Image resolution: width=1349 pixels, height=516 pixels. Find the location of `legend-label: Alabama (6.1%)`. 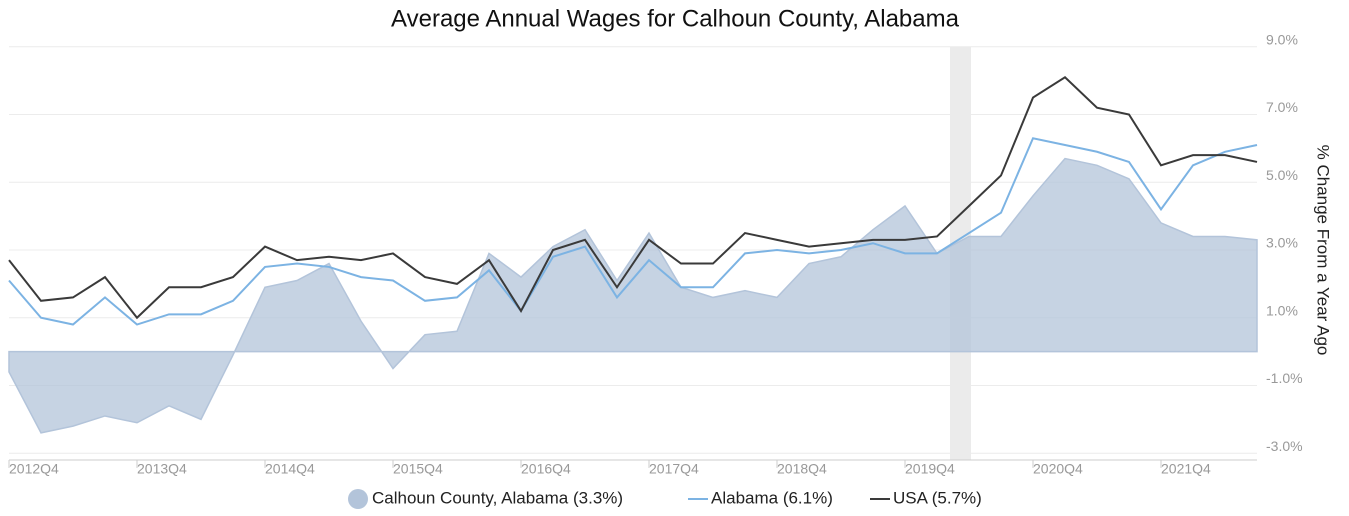

legend-label: Alabama (6.1%) is located at coordinates (772, 497).